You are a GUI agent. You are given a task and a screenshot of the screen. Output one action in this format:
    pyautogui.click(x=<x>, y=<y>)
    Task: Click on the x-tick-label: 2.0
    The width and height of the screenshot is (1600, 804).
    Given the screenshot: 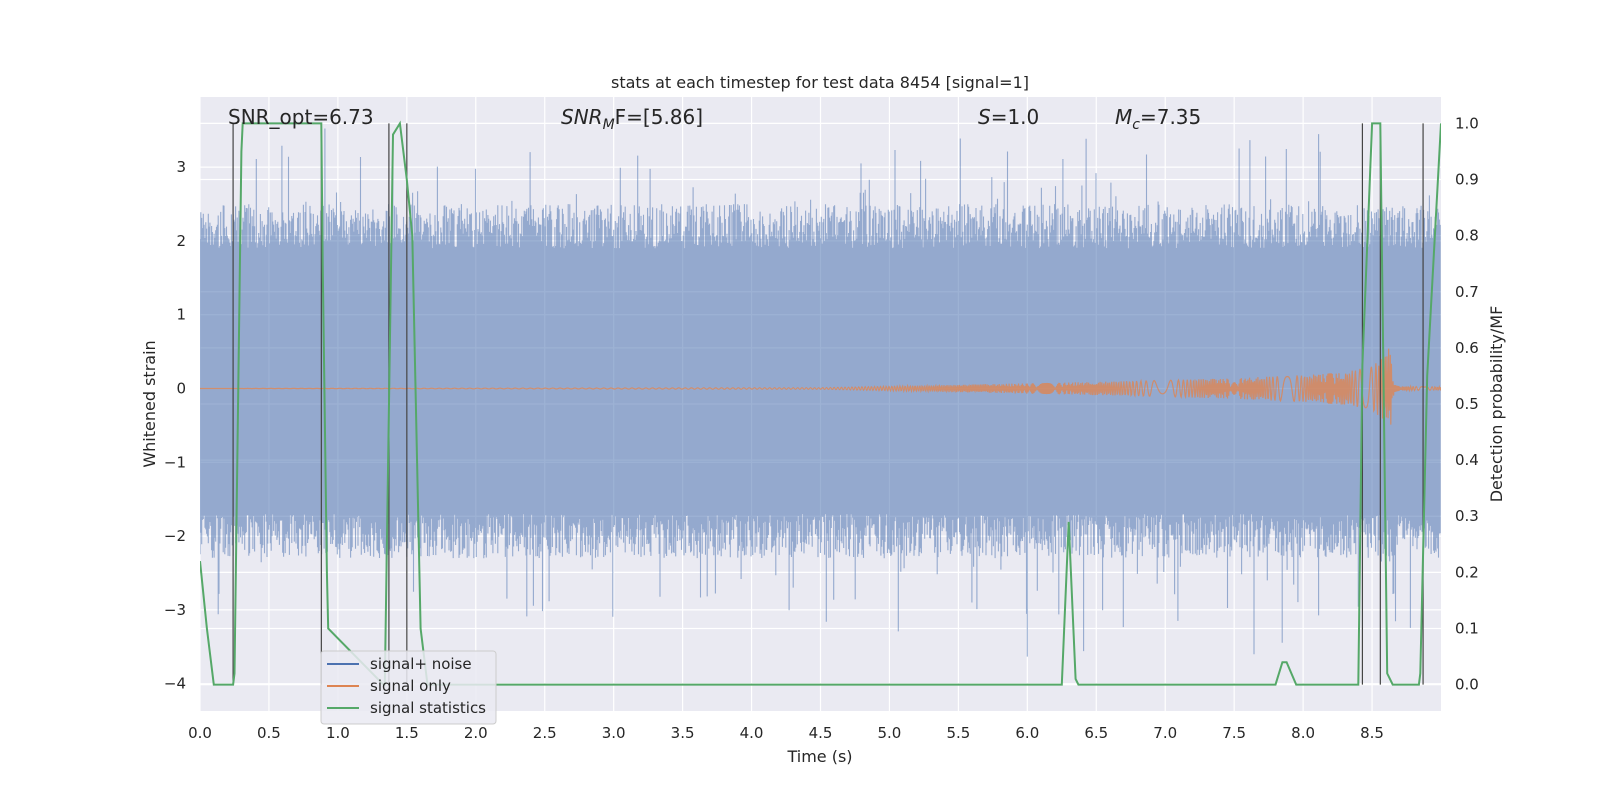 What is the action you would take?
    pyautogui.click(x=476, y=733)
    